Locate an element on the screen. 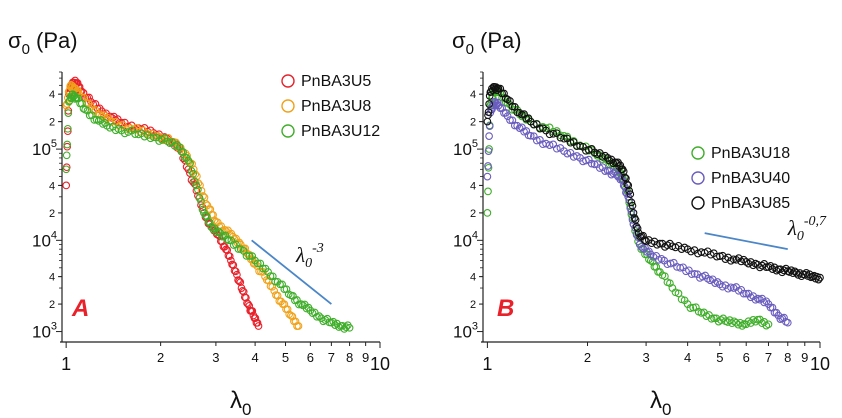 This screenshot has width=842, height=418. legend-label: PnBA3U40 is located at coordinates (750, 178).